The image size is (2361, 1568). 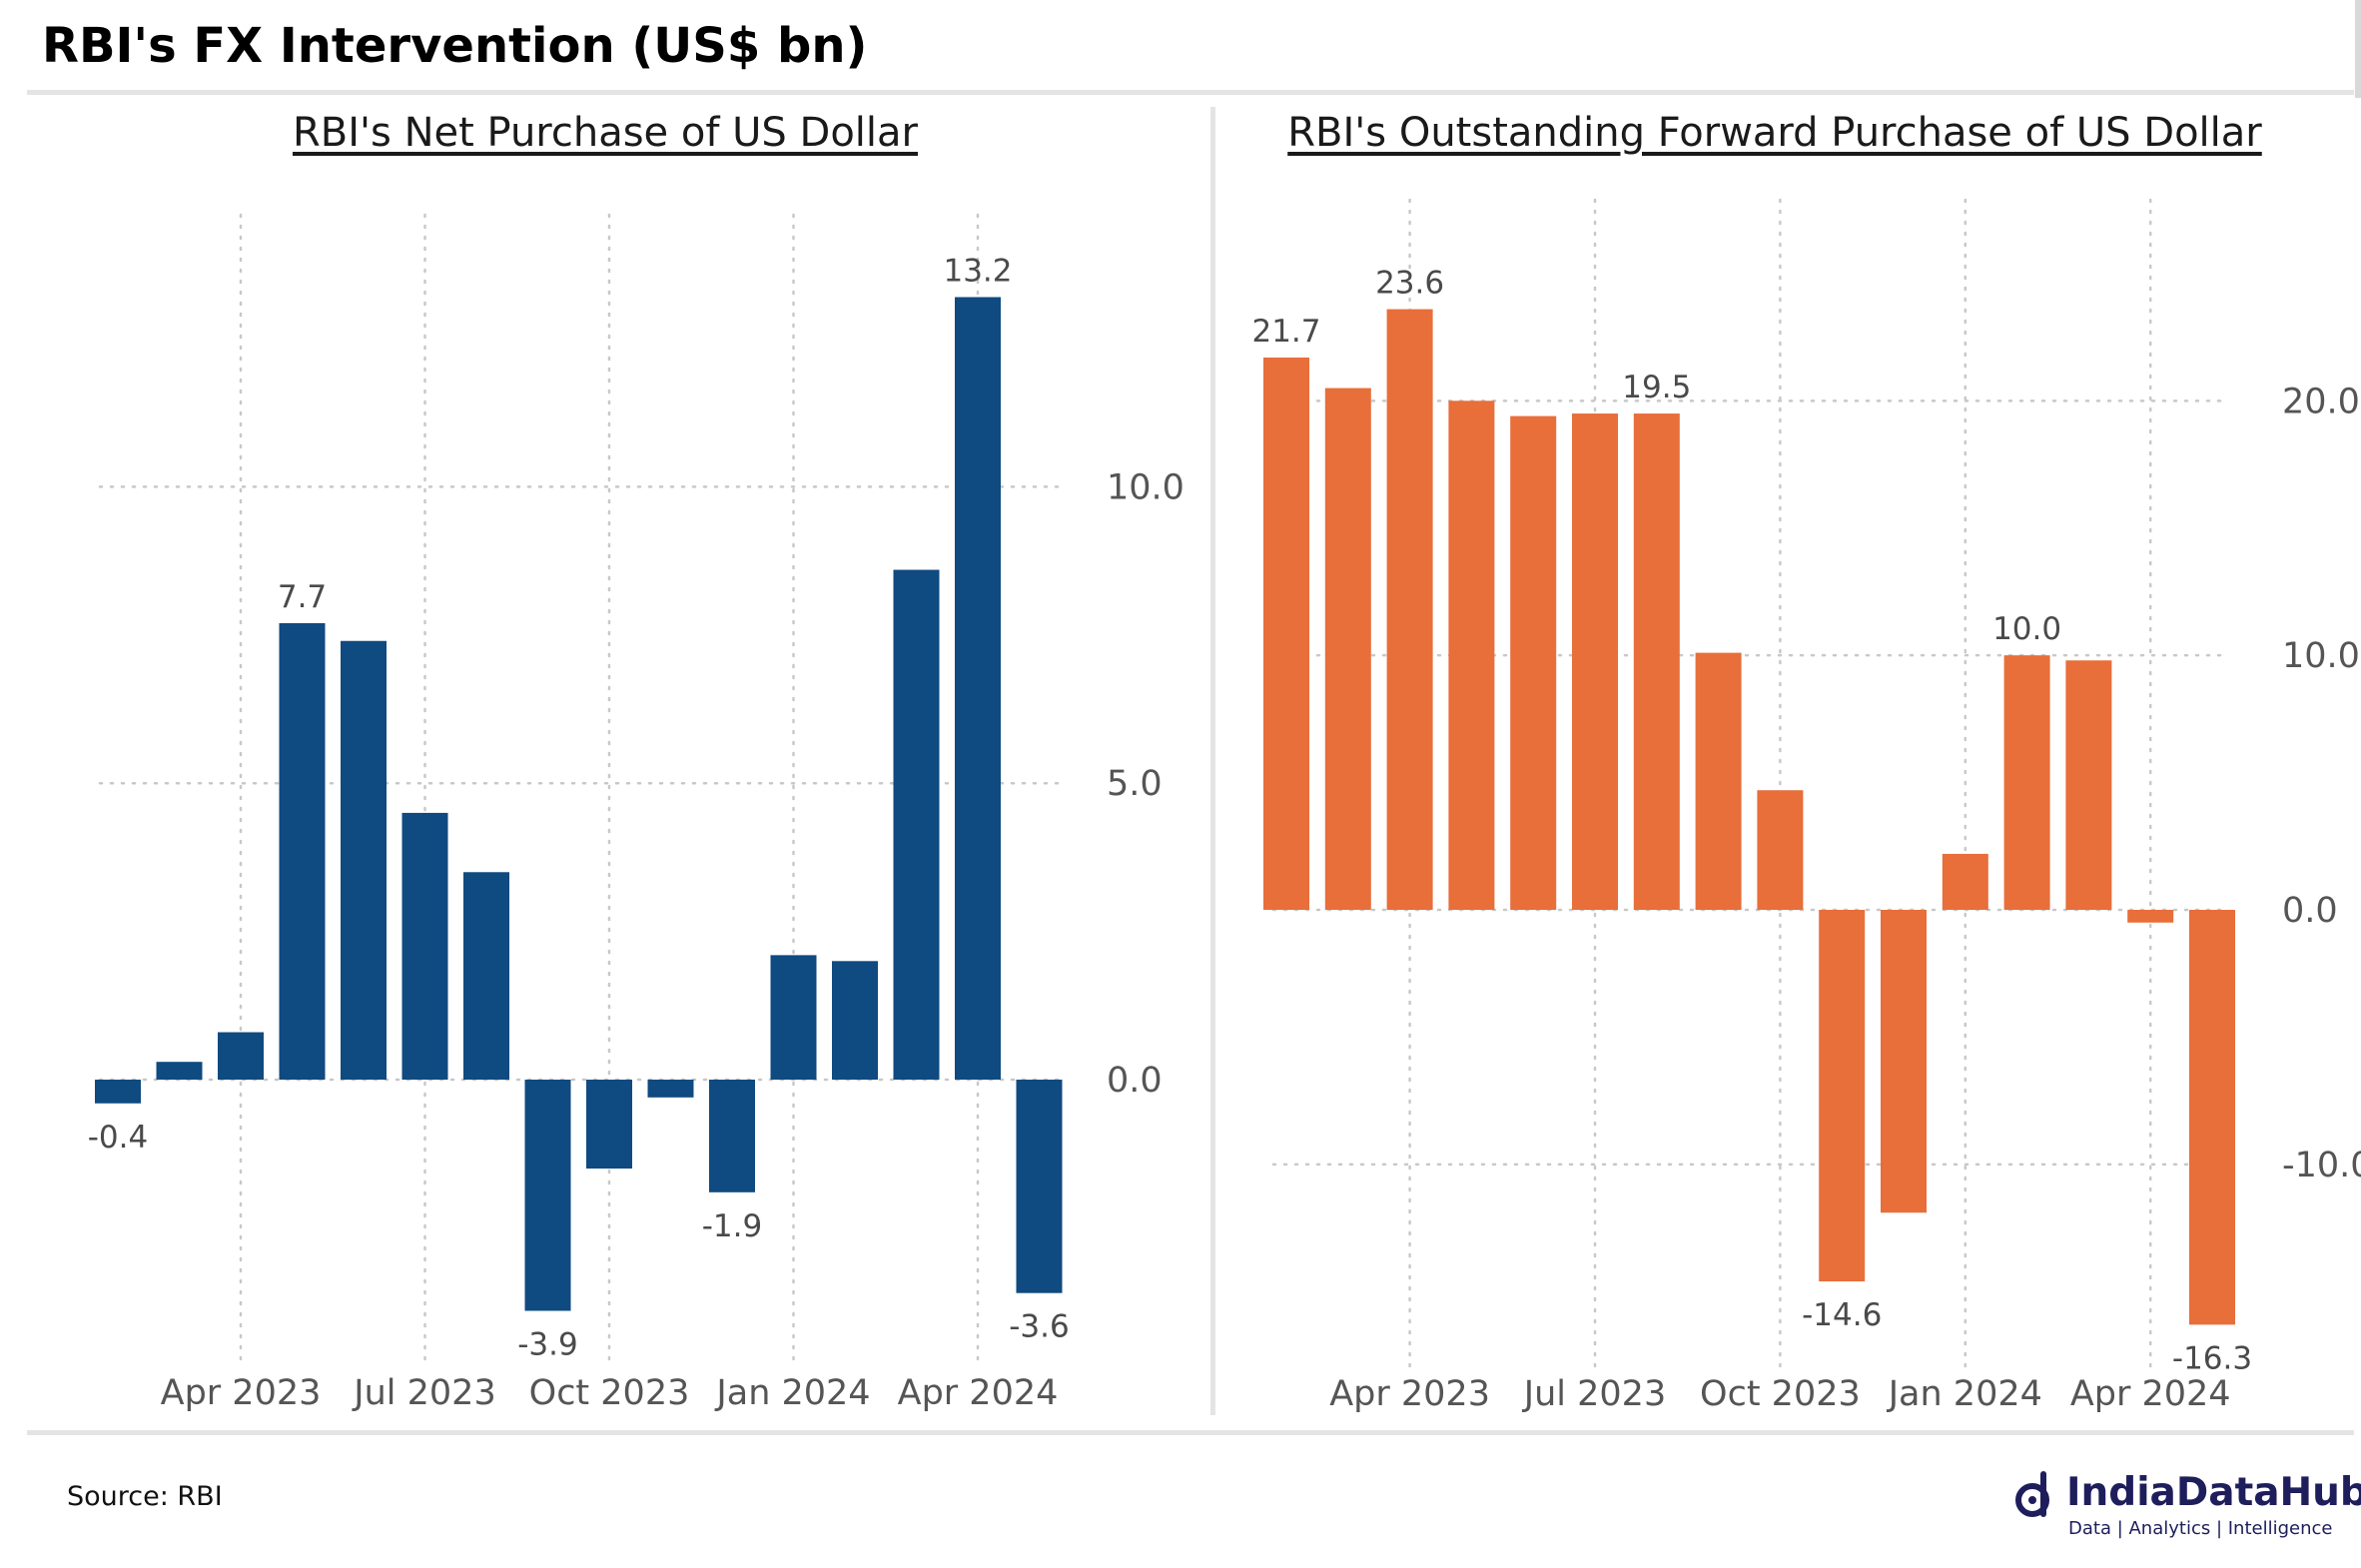 What do you see at coordinates (2321, 401) in the screenshot?
I see `y-tick-label: 20.0` at bounding box center [2321, 401].